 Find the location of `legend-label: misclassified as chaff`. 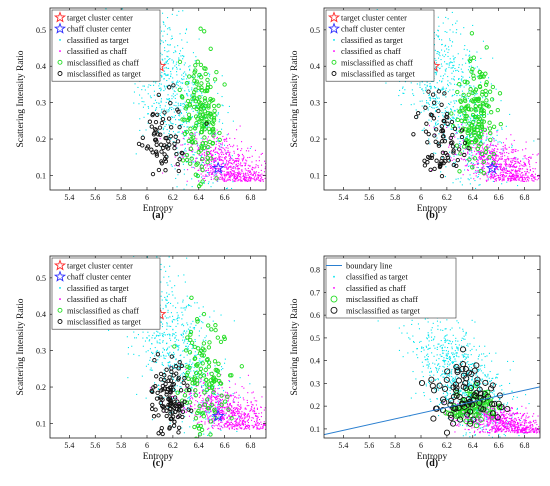

legend-label: misclassified as chaff is located at coordinates (377, 62).